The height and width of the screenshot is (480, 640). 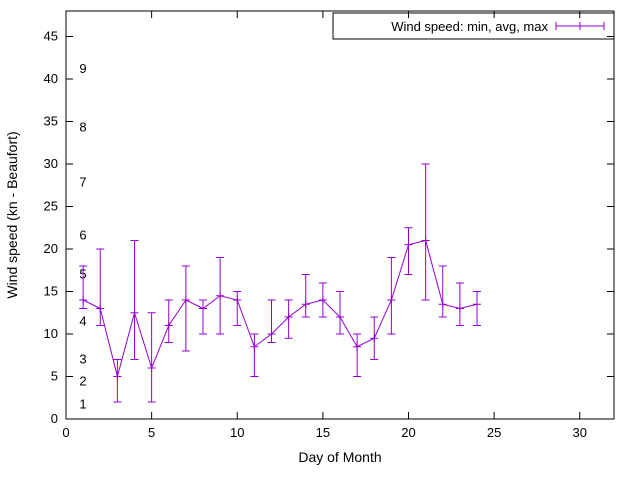 What do you see at coordinates (54, 376) in the screenshot?
I see `y-tick-label: 5` at bounding box center [54, 376].